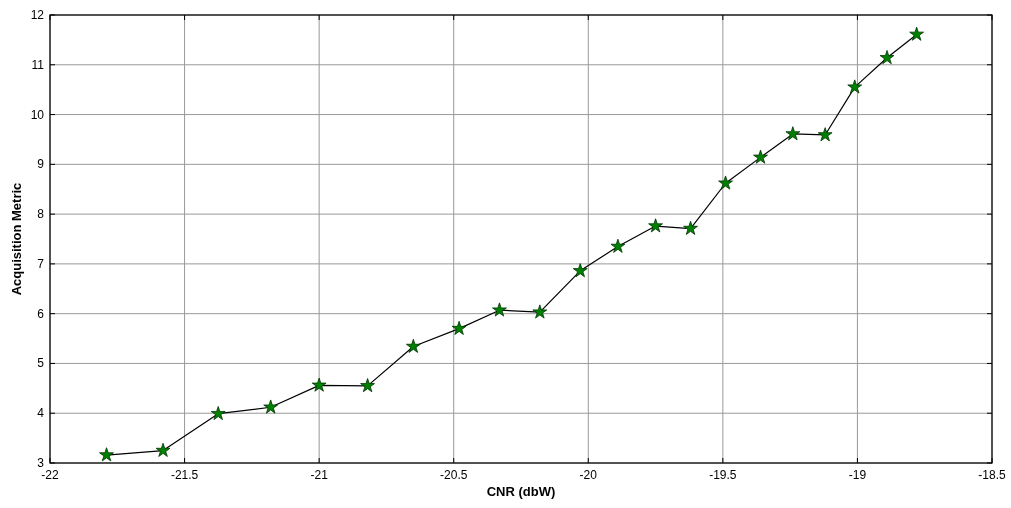 The image size is (1011, 508). Describe the element at coordinates (41, 164) in the screenshot. I see `y-tick-label: 9` at that location.